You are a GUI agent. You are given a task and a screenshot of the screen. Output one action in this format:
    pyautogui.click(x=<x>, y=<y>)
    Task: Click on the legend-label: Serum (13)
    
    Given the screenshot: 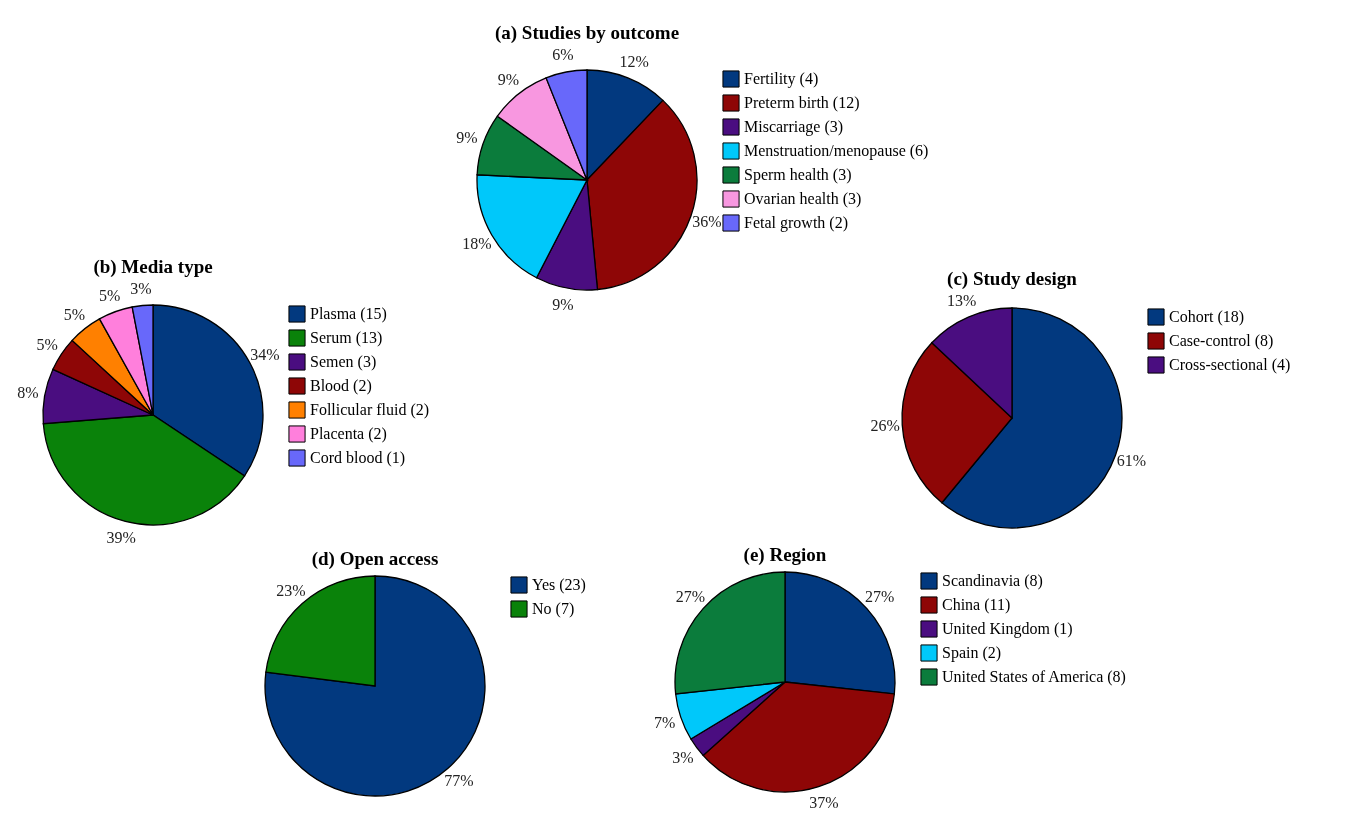 What is the action you would take?
    pyautogui.click(x=346, y=338)
    